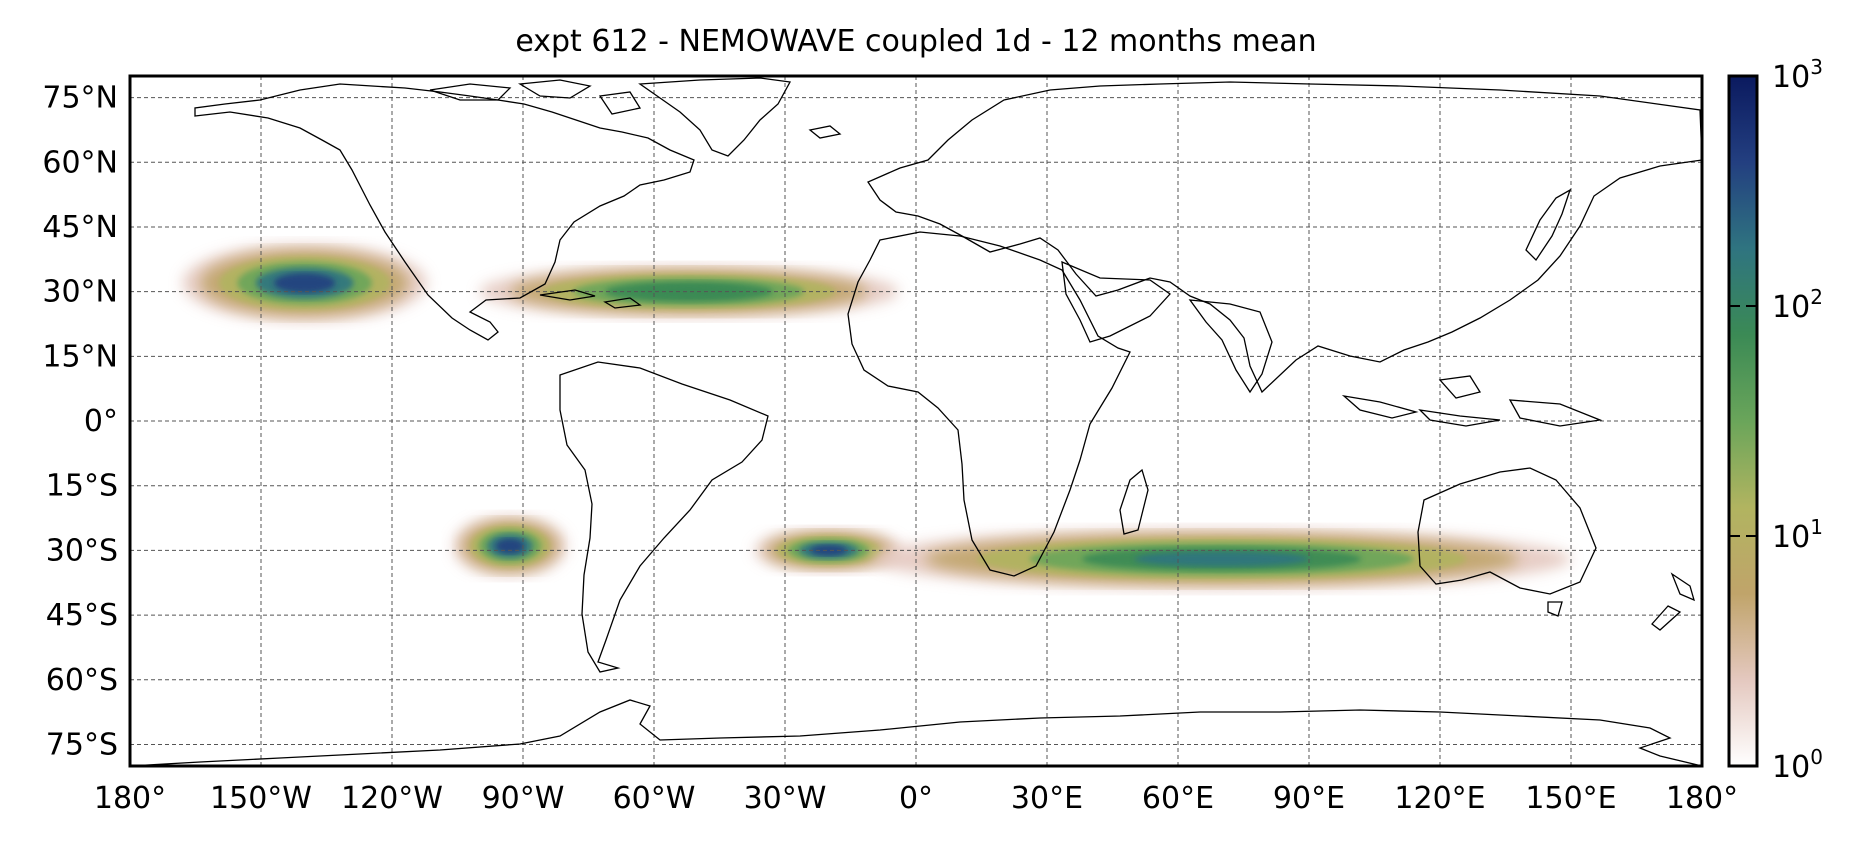 This screenshot has width=1863, height=843. What do you see at coordinates (825, 132) in the screenshot?
I see `coastline-iceland` at bounding box center [825, 132].